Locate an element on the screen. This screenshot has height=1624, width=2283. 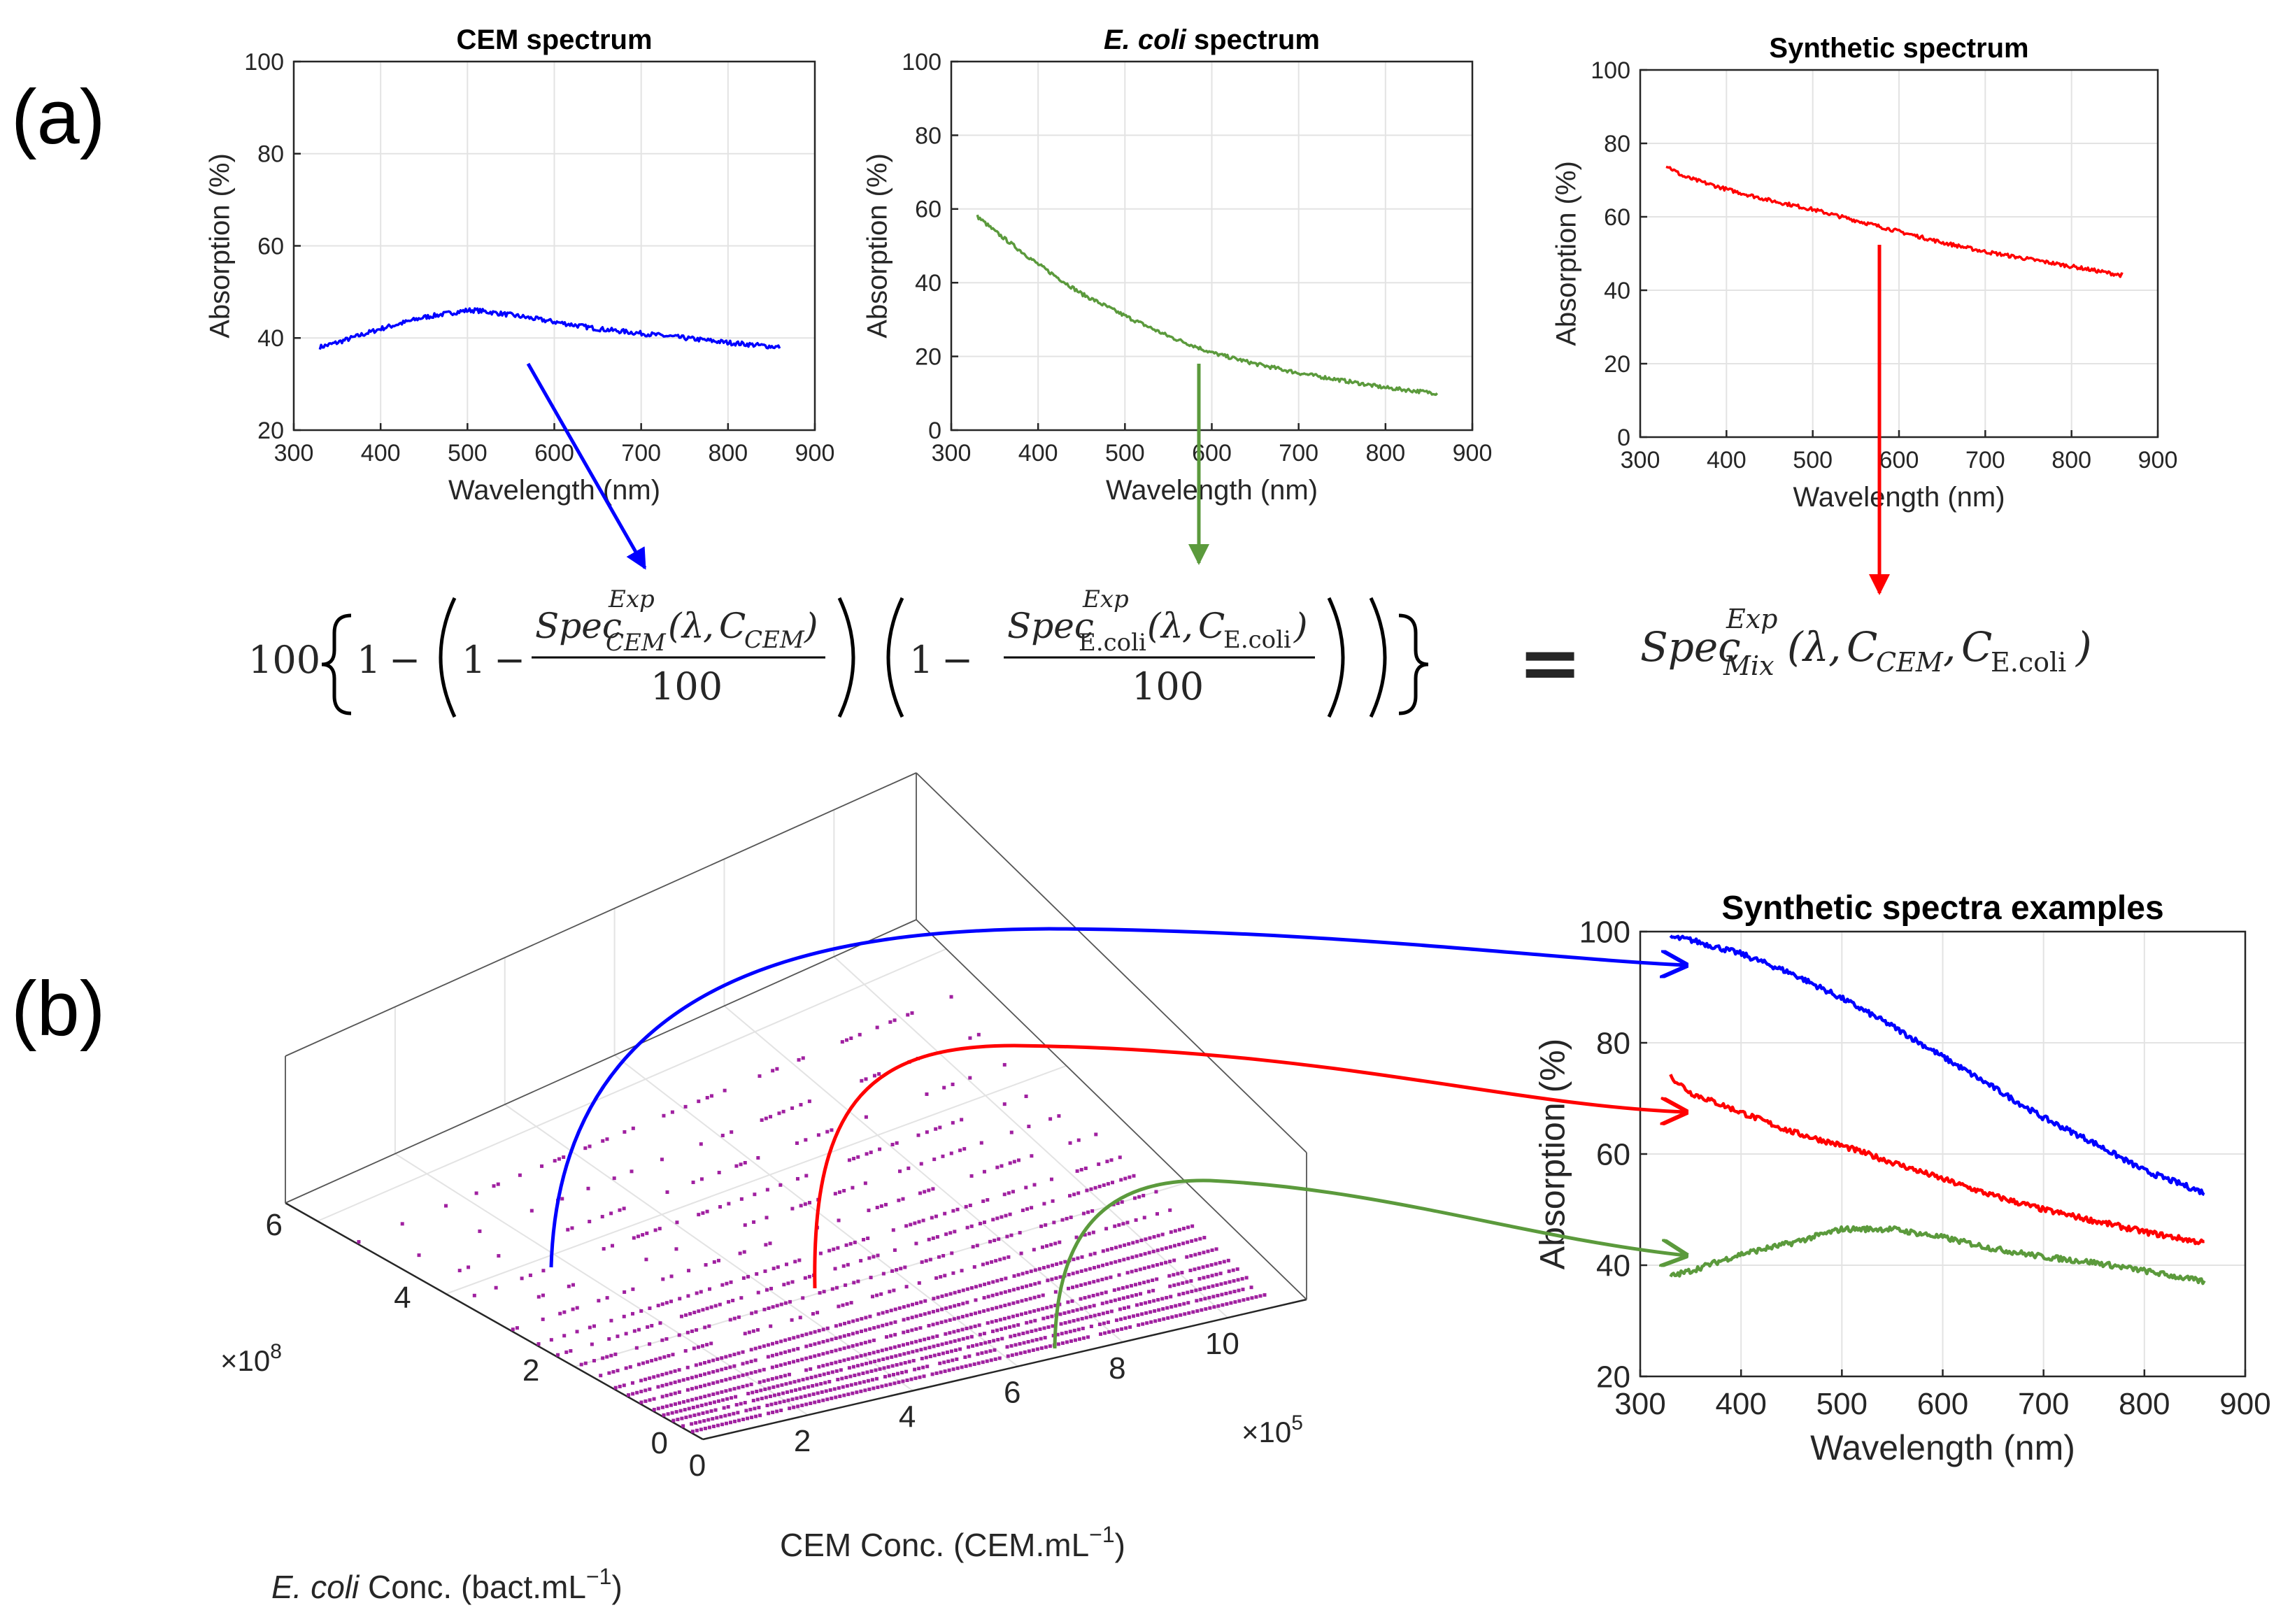
mix-xtick-label: 500 is located at coordinates (1813, 460).